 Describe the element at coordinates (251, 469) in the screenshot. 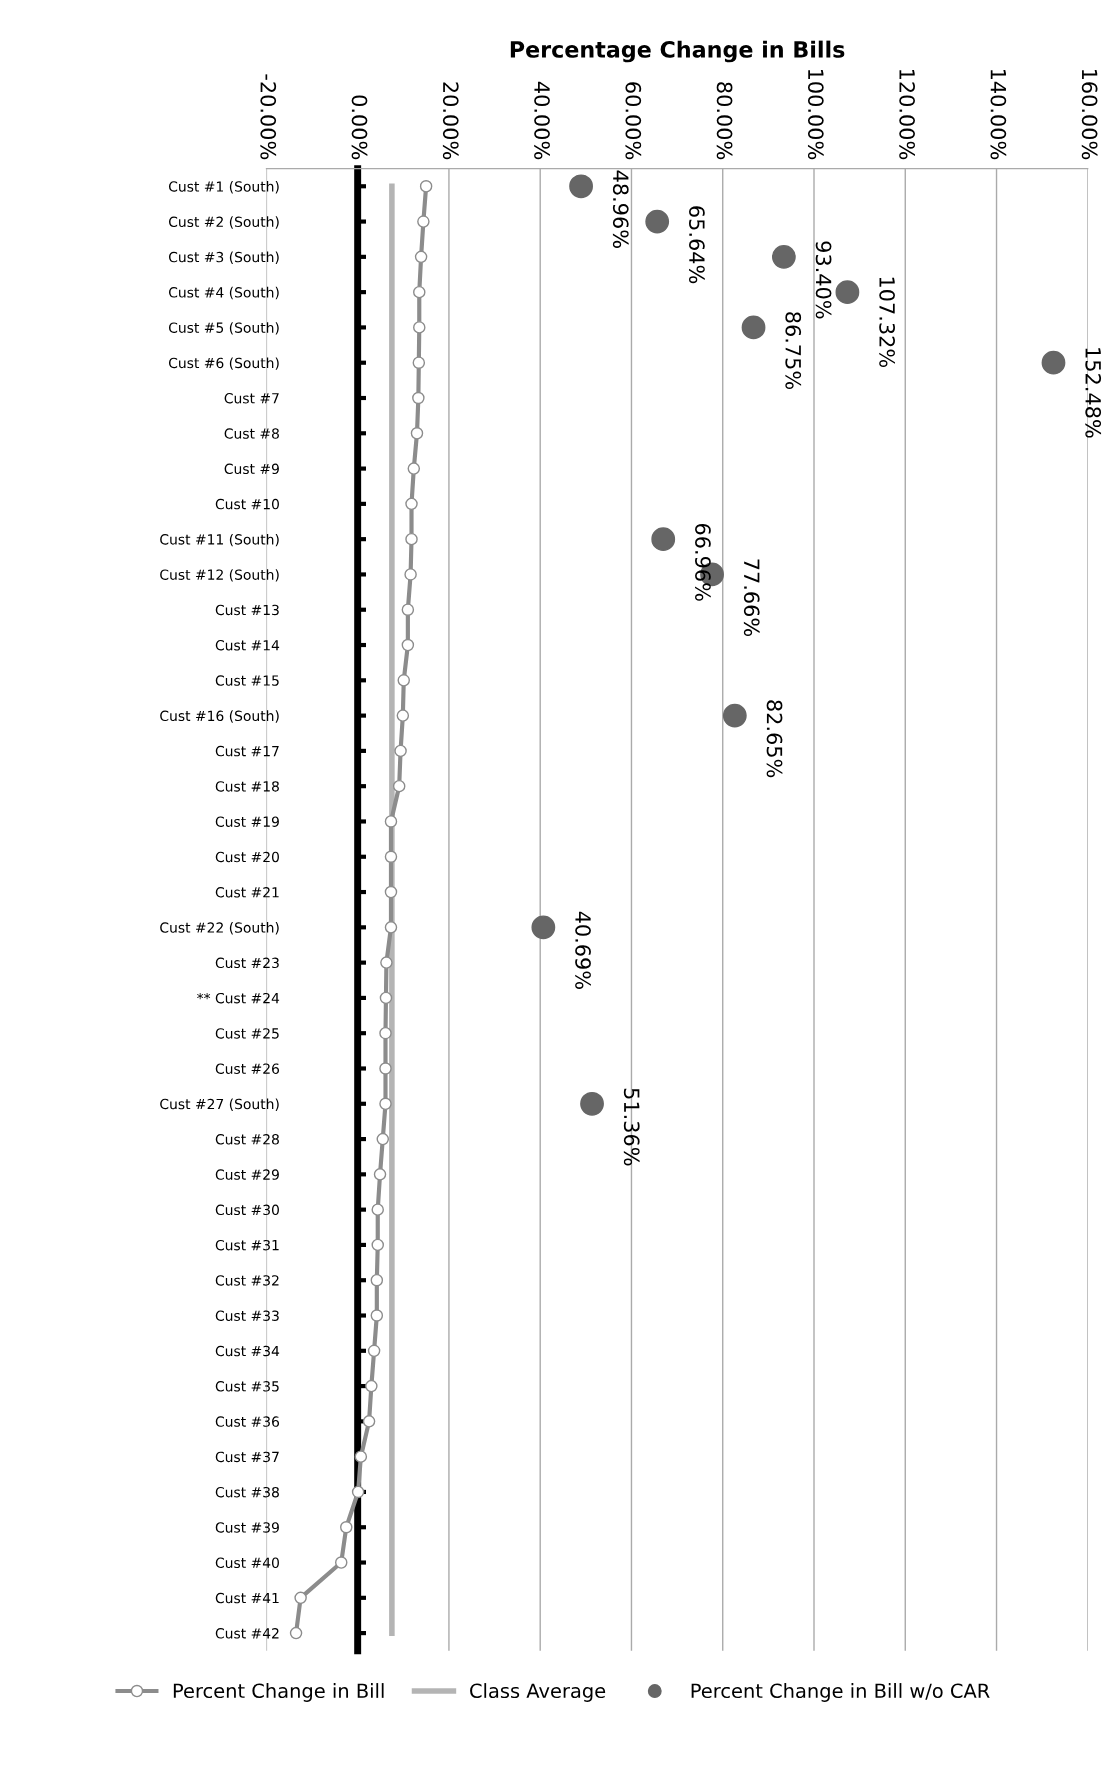

I see `y-tick-label: Cust #9` at that location.